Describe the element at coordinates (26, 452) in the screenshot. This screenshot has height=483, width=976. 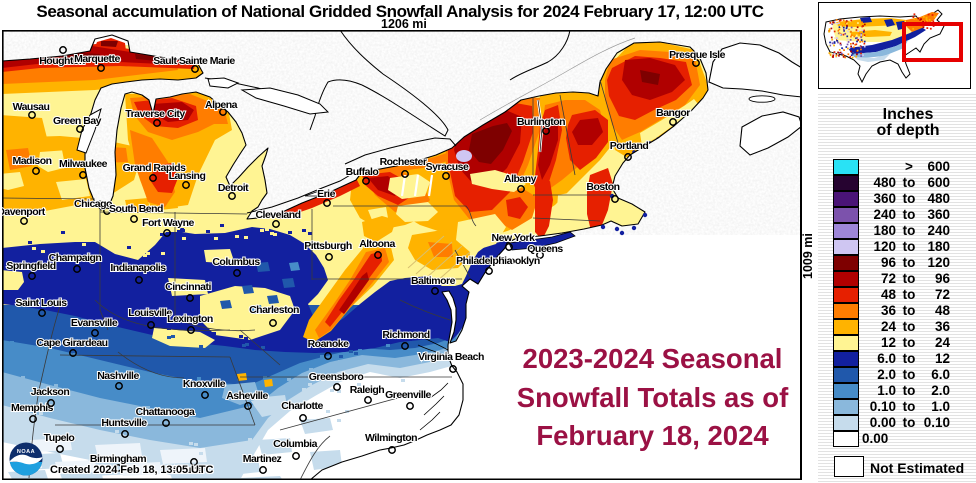
I see `svg-text: NOAA` at that location.